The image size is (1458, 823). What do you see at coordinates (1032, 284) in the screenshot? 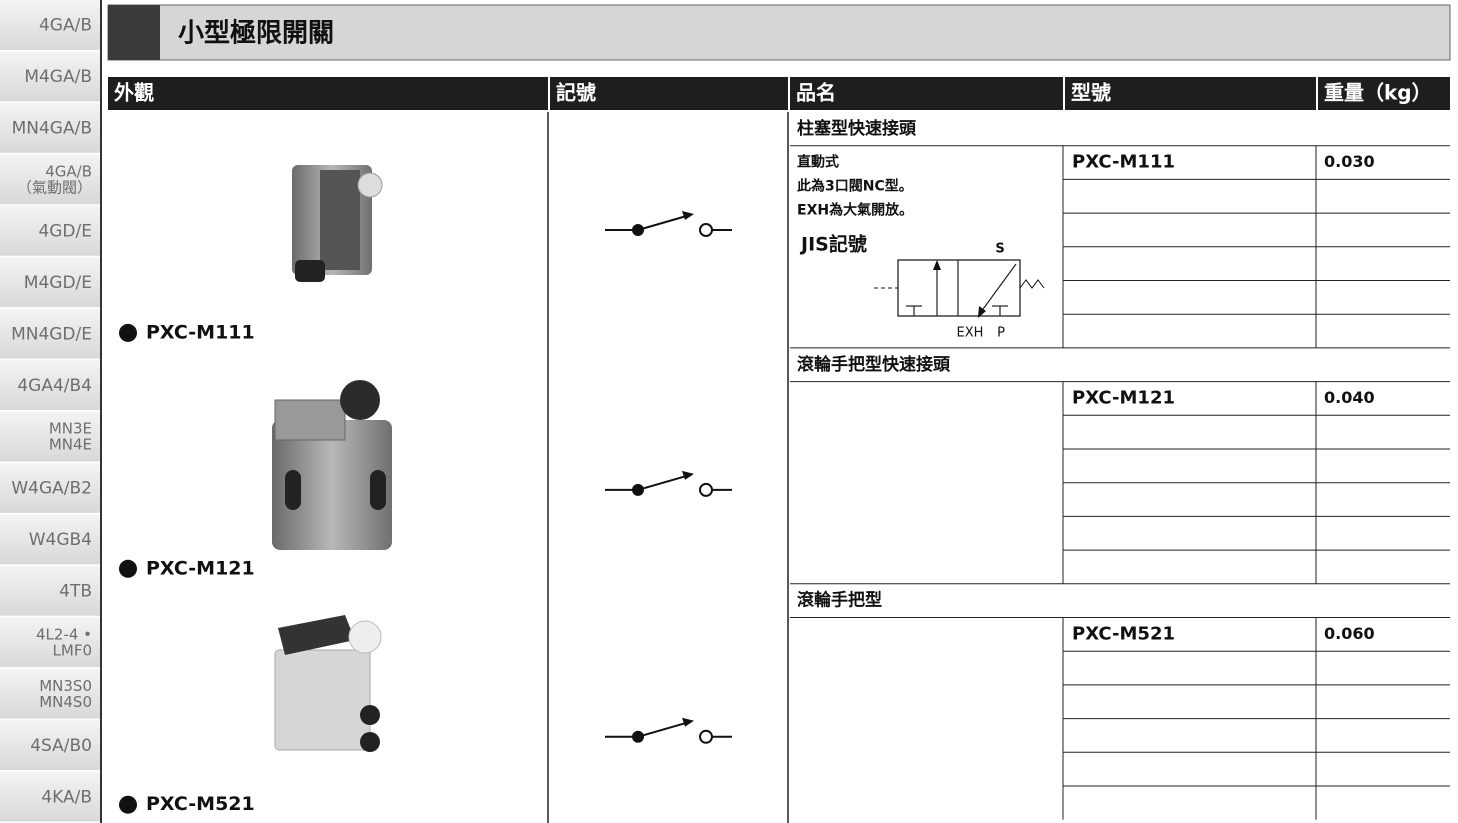
I see `valve-spring` at bounding box center [1032, 284].